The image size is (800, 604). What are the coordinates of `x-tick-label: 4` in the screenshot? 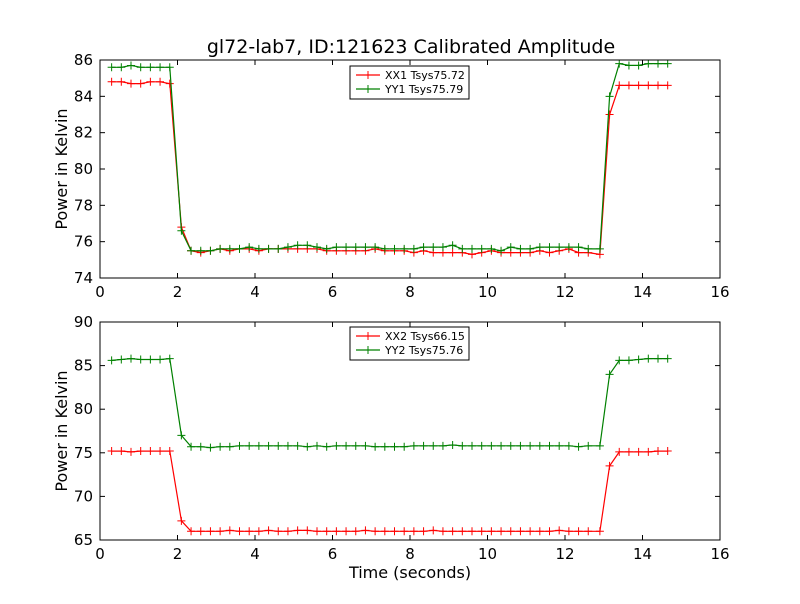 It's located at (255, 292).